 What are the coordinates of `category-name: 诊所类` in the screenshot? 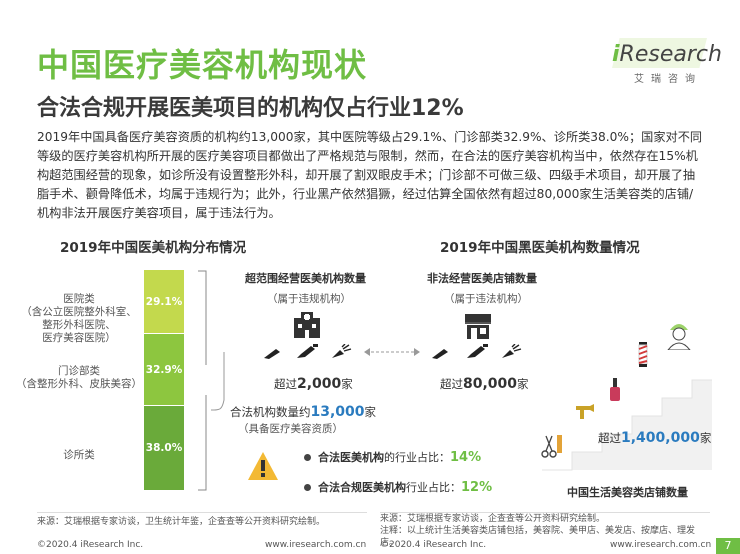 It's located at (79, 455).